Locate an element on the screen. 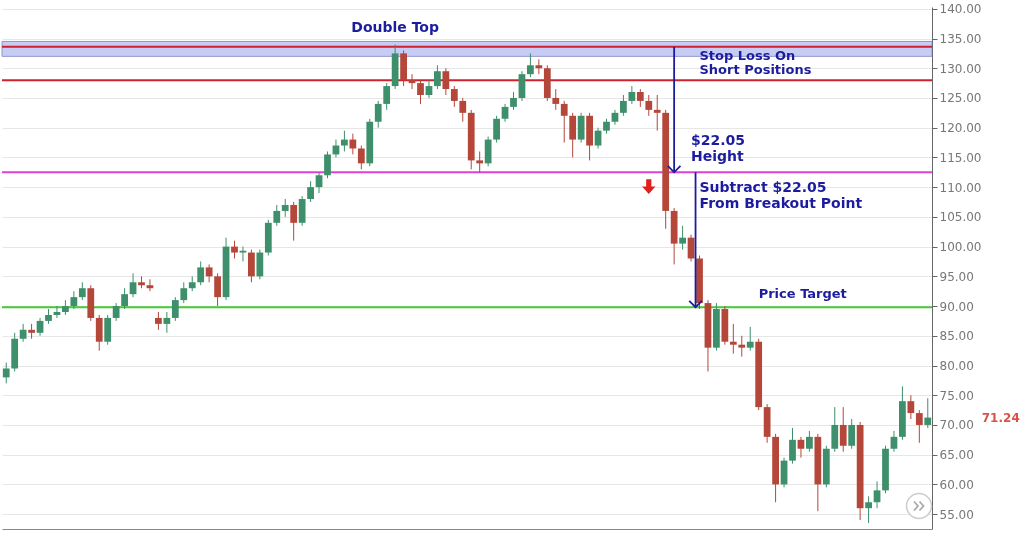 The height and width of the screenshot is (535, 1024). y-tick-label: 95.00 is located at coordinates (956, 276).